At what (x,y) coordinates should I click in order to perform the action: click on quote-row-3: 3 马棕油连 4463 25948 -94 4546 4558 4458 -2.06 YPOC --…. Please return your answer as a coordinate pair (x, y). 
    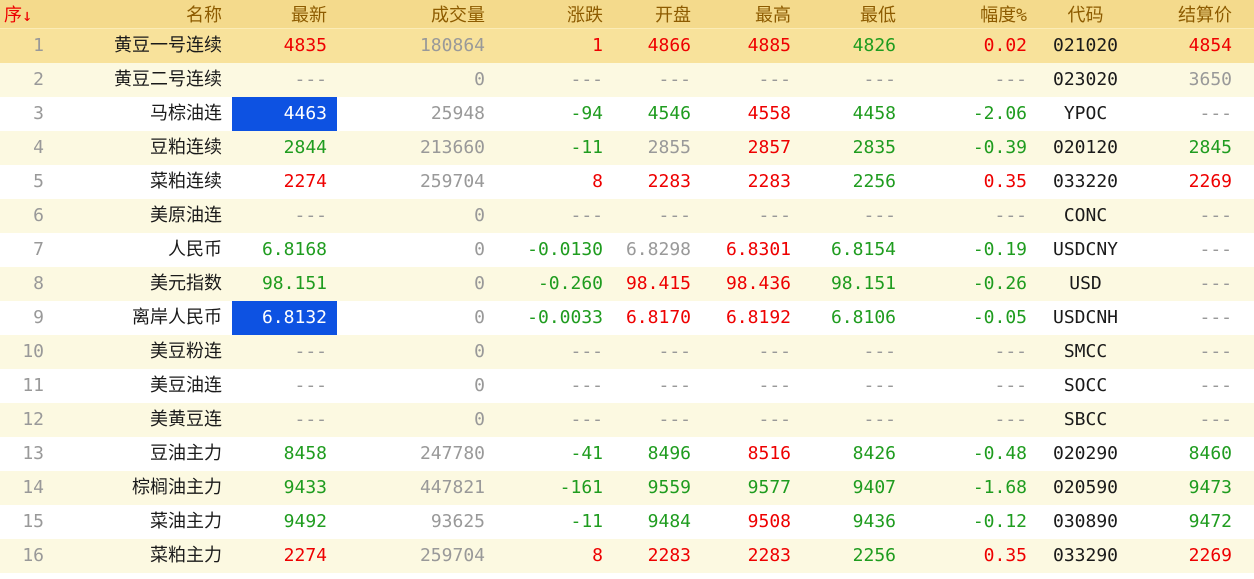
    Looking at the image, I should click on (627, 114).